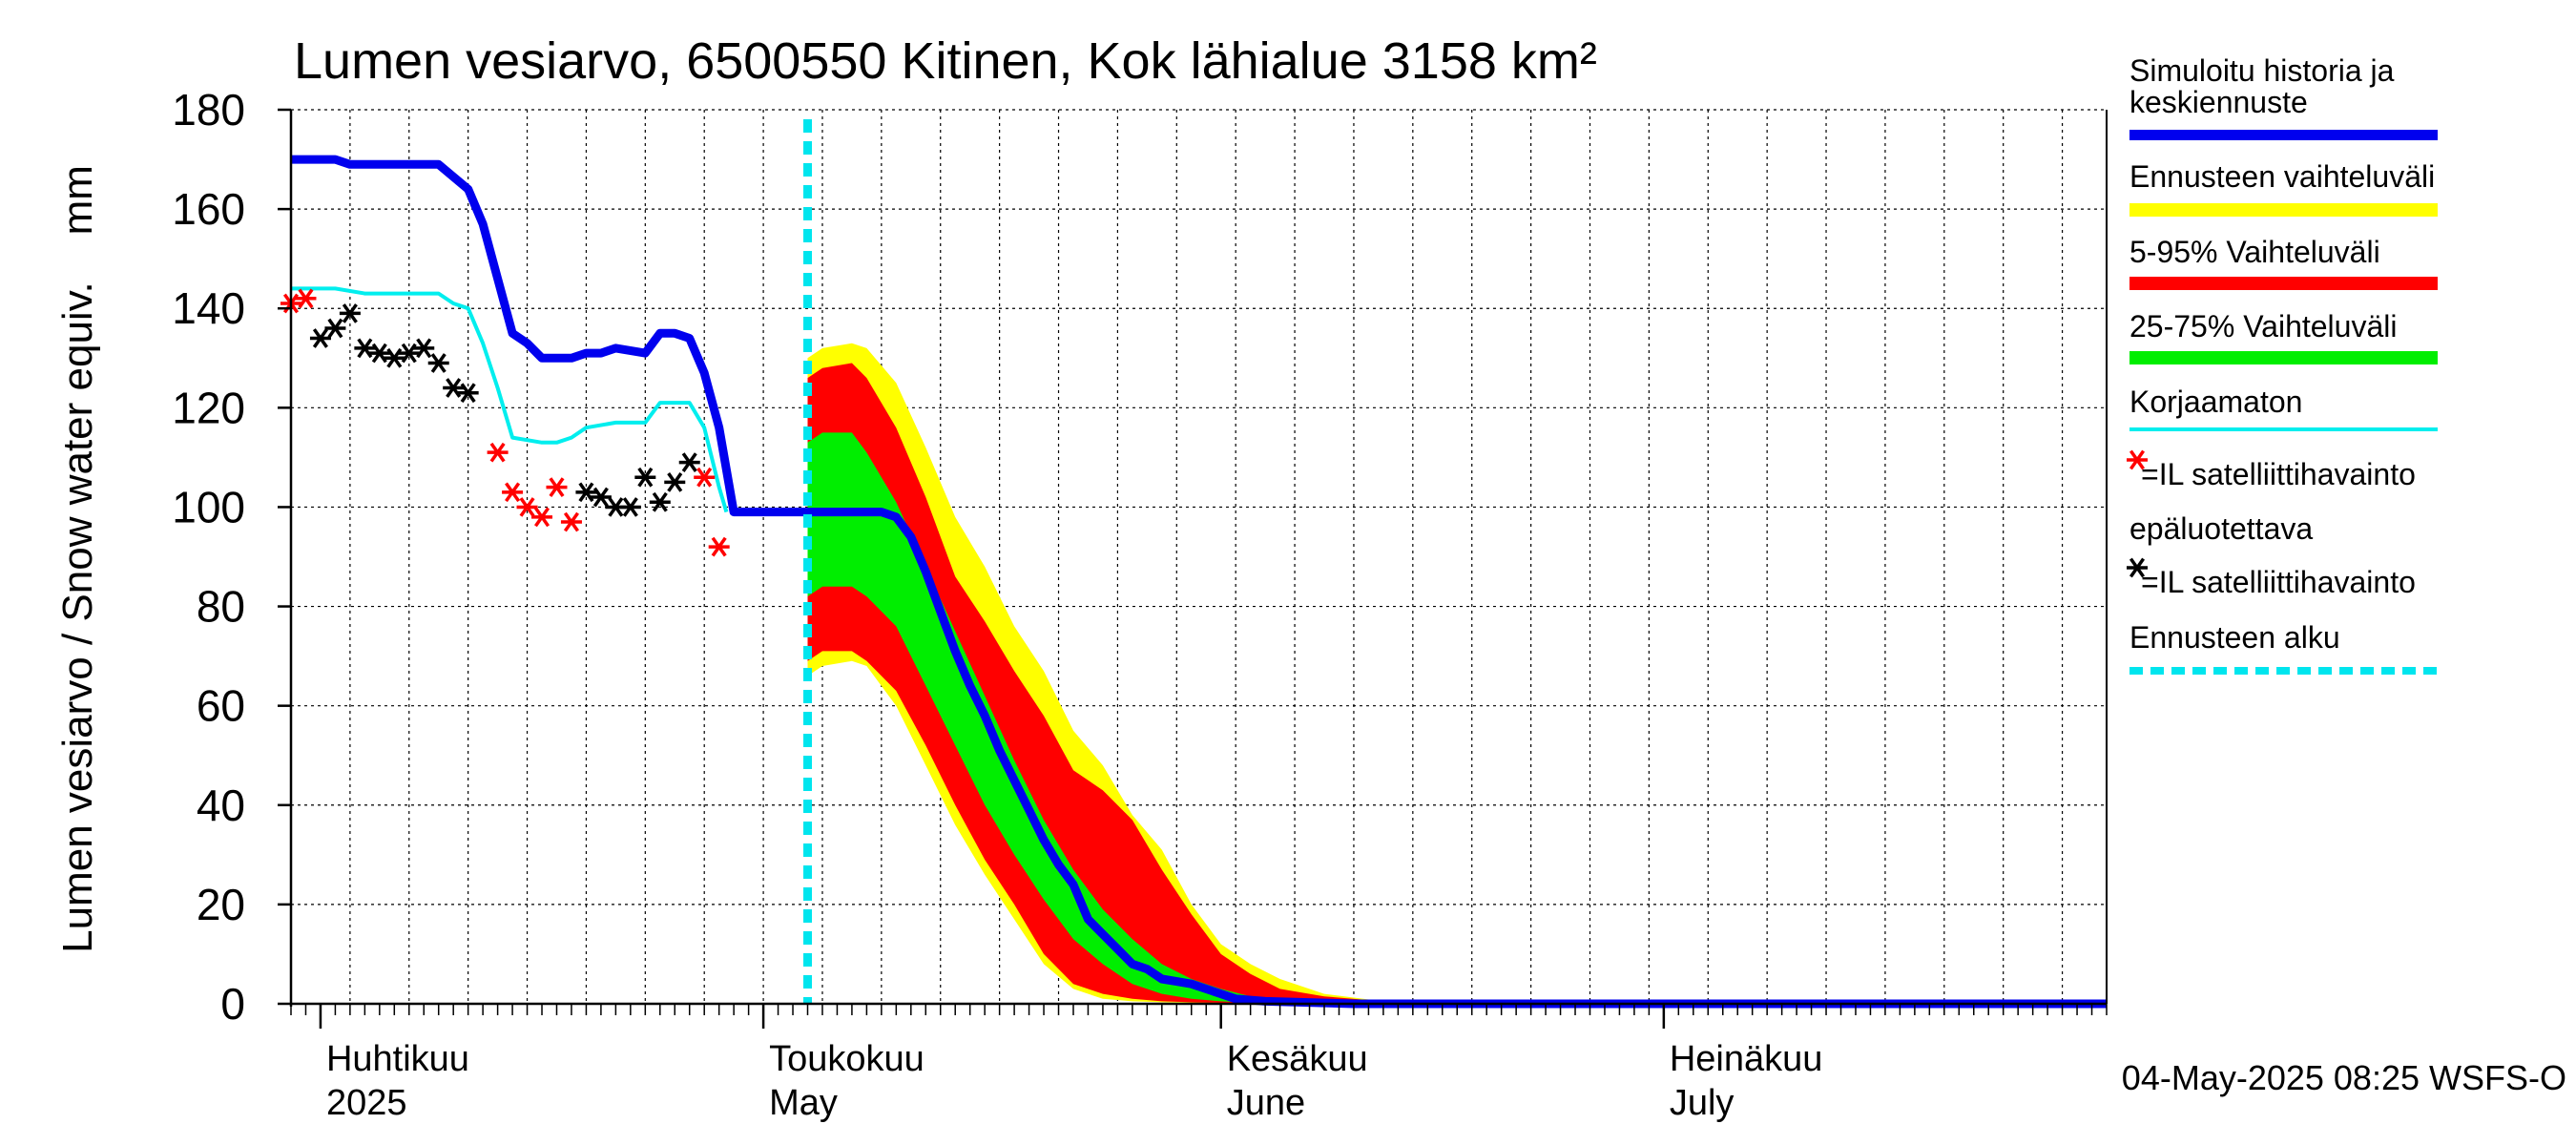  I want to click on legend-label: Korjaamaton, so click(2215, 402).